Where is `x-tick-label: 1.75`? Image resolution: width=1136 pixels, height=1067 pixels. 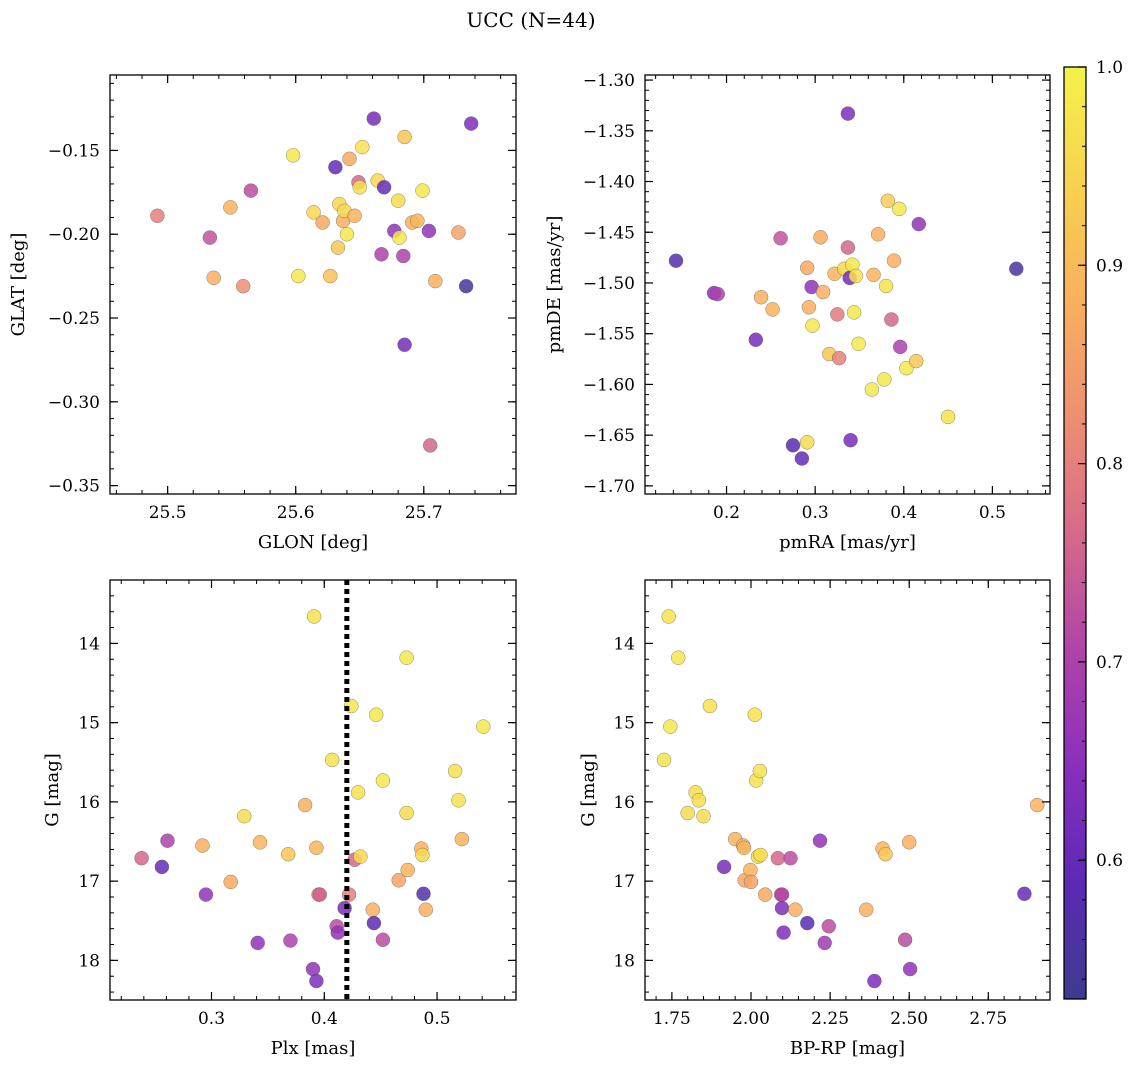
x-tick-label: 1.75 is located at coordinates (672, 1019).